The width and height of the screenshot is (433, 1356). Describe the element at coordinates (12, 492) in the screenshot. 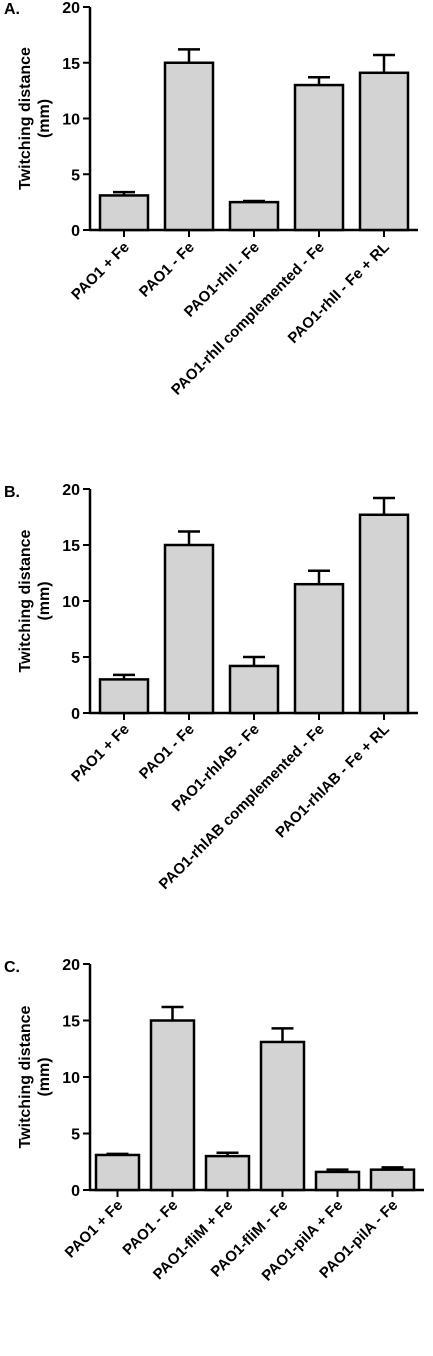

I see `panel-label: B.` at that location.